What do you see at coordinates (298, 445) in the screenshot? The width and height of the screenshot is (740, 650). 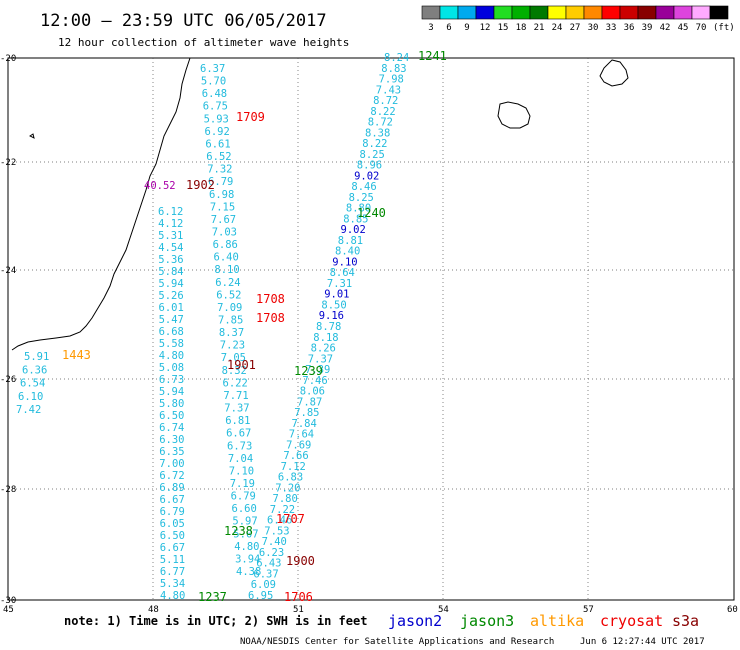 I see `wave-height-value: 7.69` at bounding box center [298, 445].